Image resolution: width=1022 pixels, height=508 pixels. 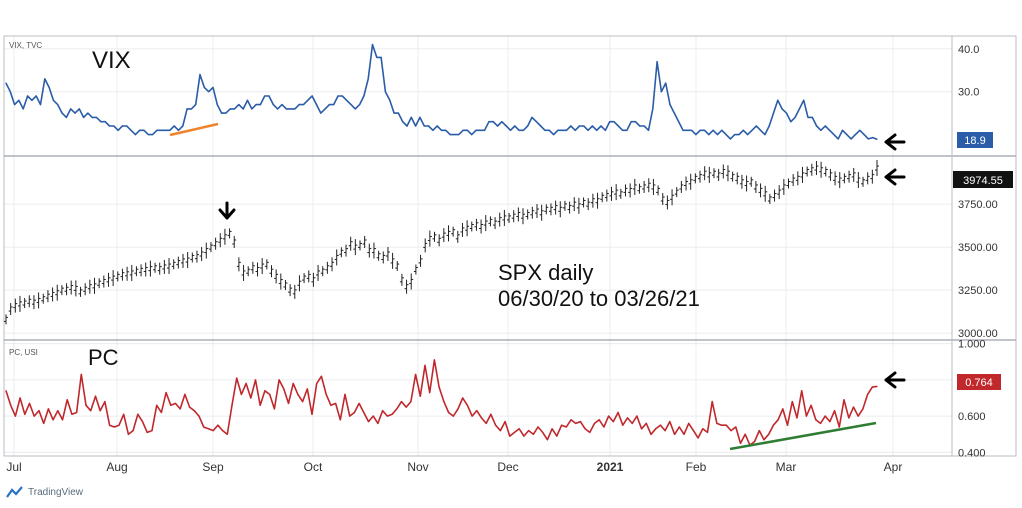 What do you see at coordinates (972, 345) in the screenshot?
I see `y-tick-label: 1.000` at bounding box center [972, 345].